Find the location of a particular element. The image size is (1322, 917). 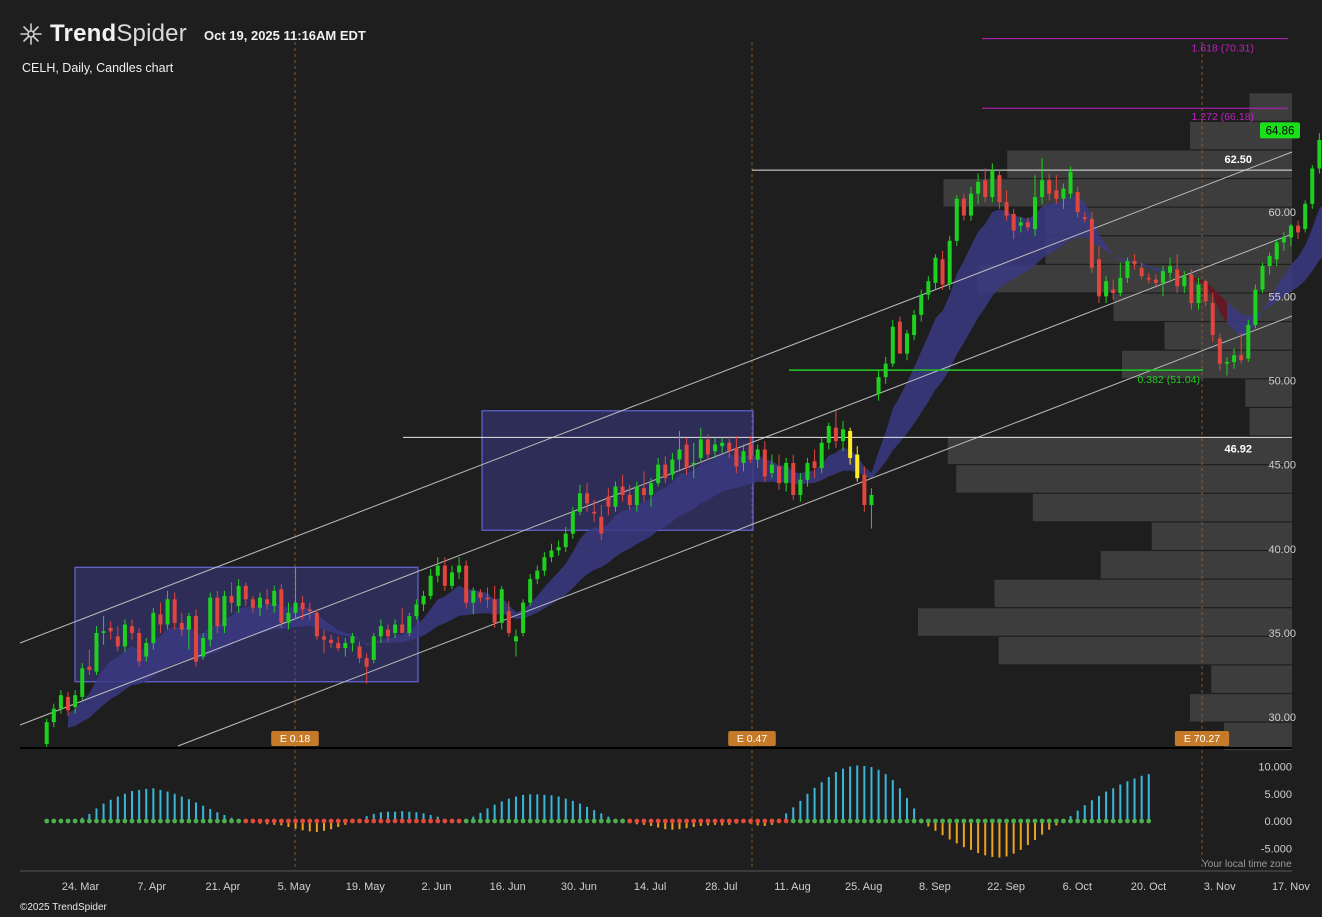

oscillator-tick-label: 5.000 is located at coordinates (1278, 795).